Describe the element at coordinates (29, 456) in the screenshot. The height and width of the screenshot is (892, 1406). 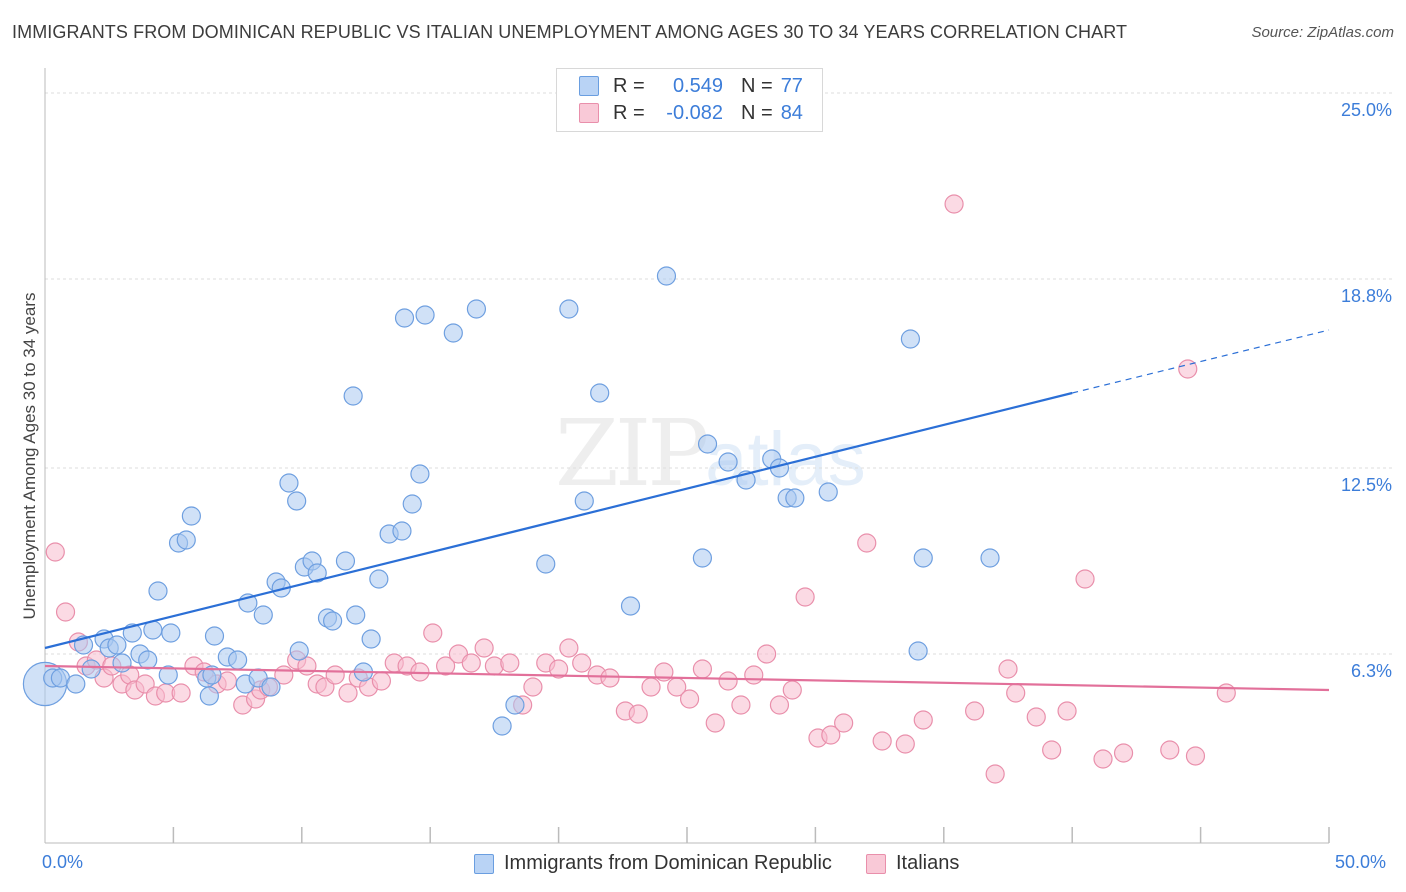
I see `y-axis-label: Unemployment Among Ages 30 to 34 years` at that location.